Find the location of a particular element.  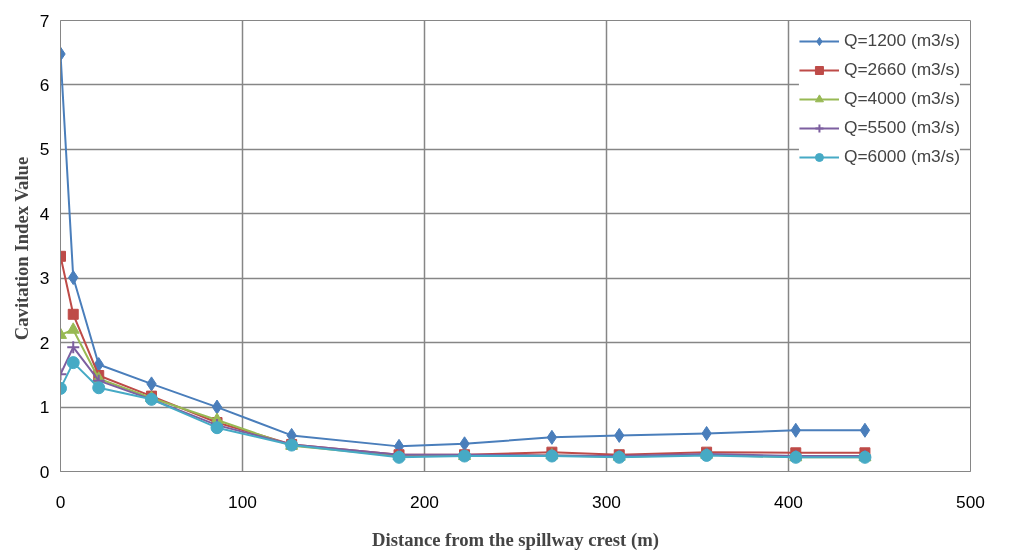

y-tick-label: 4 is located at coordinates (44, 213).